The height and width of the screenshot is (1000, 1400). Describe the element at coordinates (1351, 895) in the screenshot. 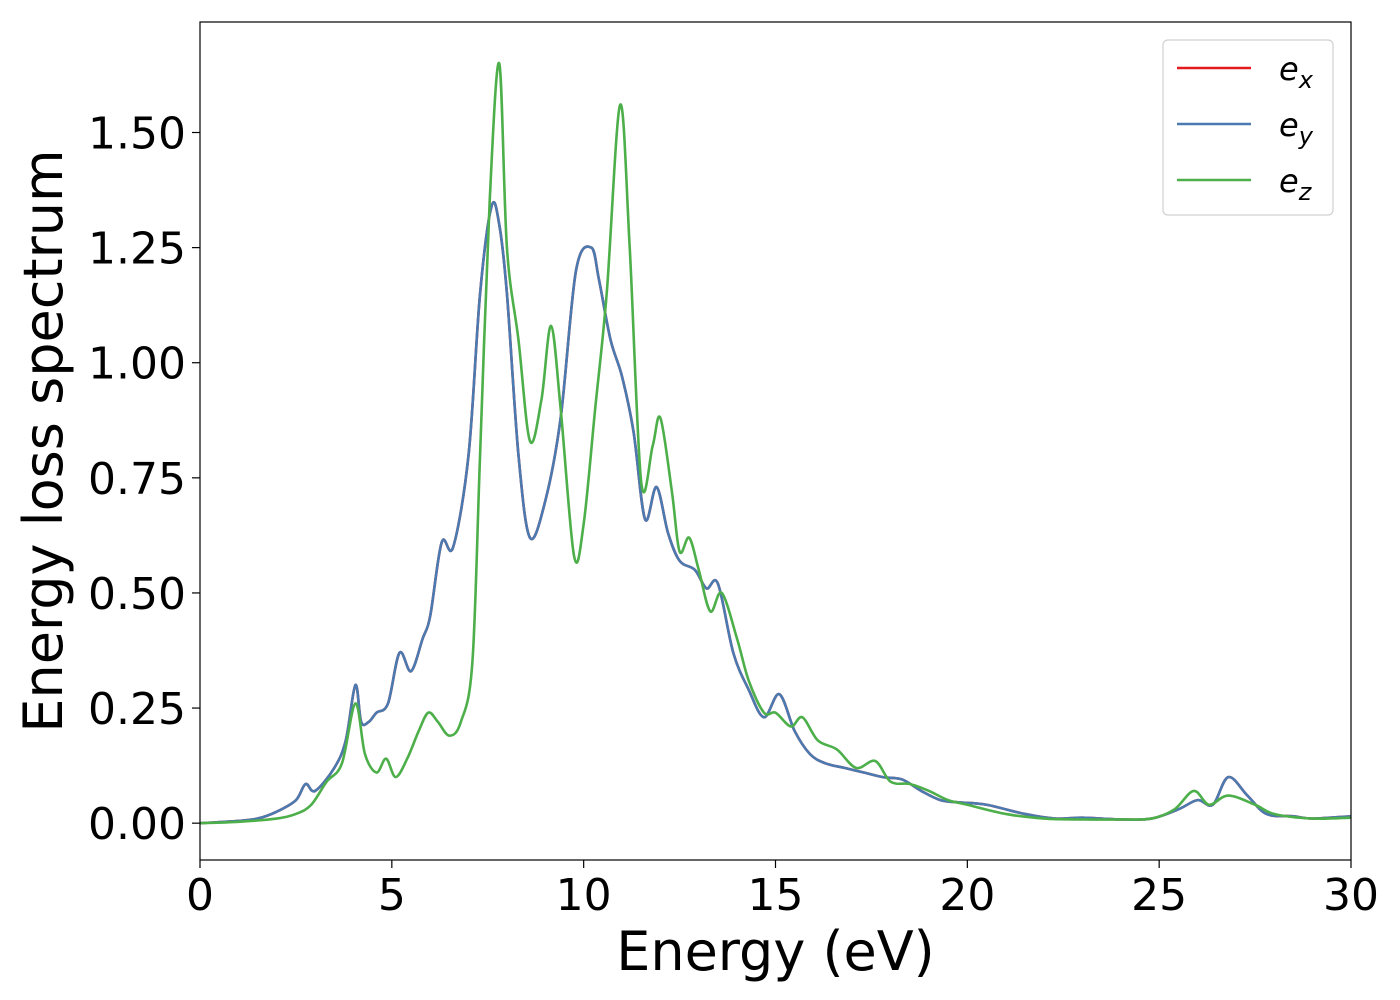

I see `x-tick-label: 30` at that location.